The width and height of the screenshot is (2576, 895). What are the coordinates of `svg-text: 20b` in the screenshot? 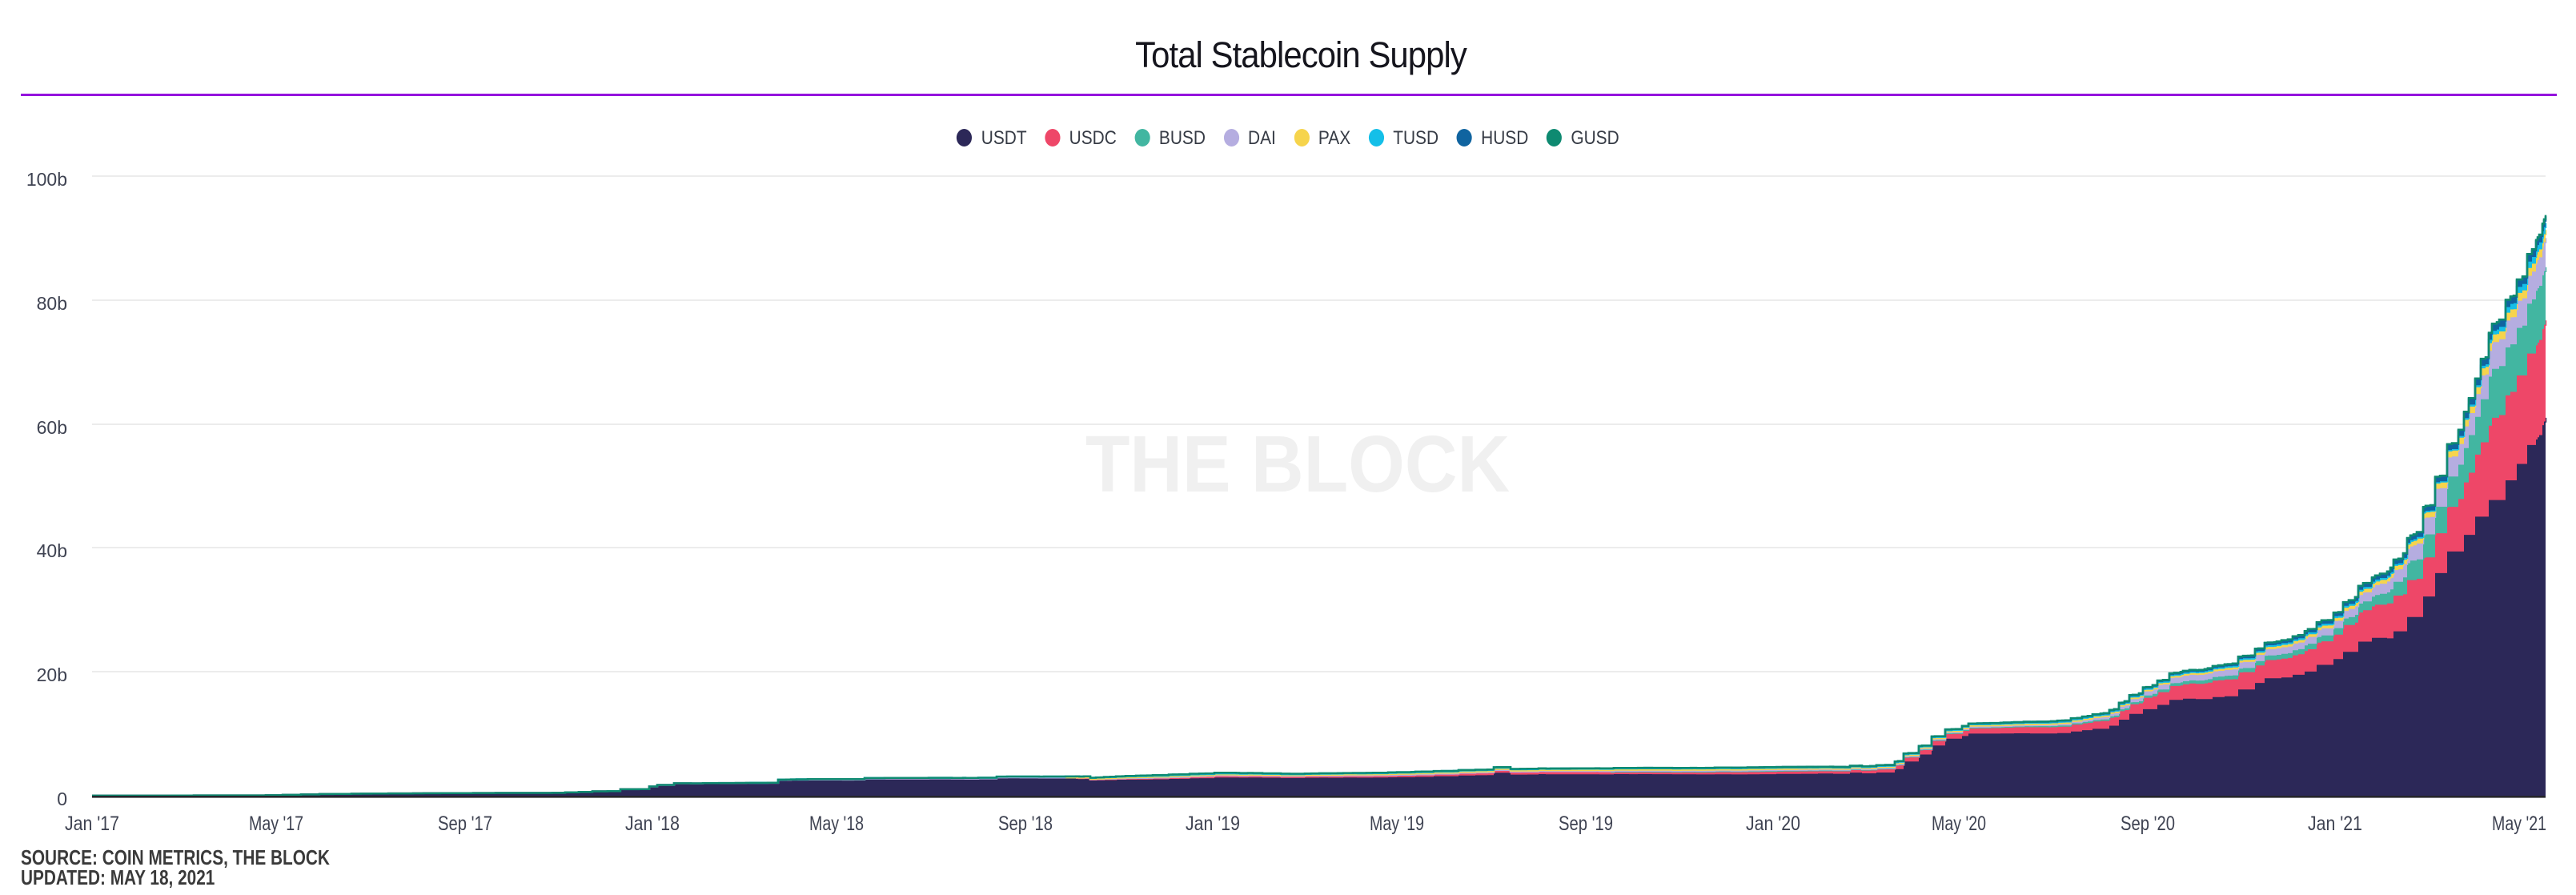 It's located at (52, 674).